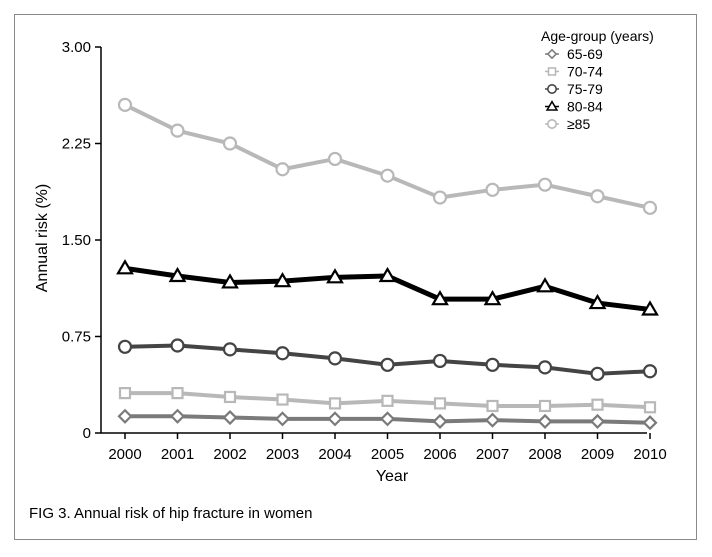 This screenshot has height=557, width=712. Describe the element at coordinates (76, 144) in the screenshot. I see `y-tick-label: 2.25` at that location.